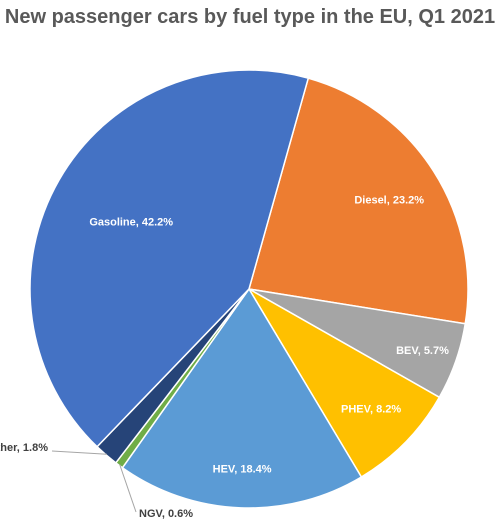 This screenshot has height=524, width=500. Describe the element at coordinates (79, 452) in the screenshot. I see `leader-line-other` at that location.